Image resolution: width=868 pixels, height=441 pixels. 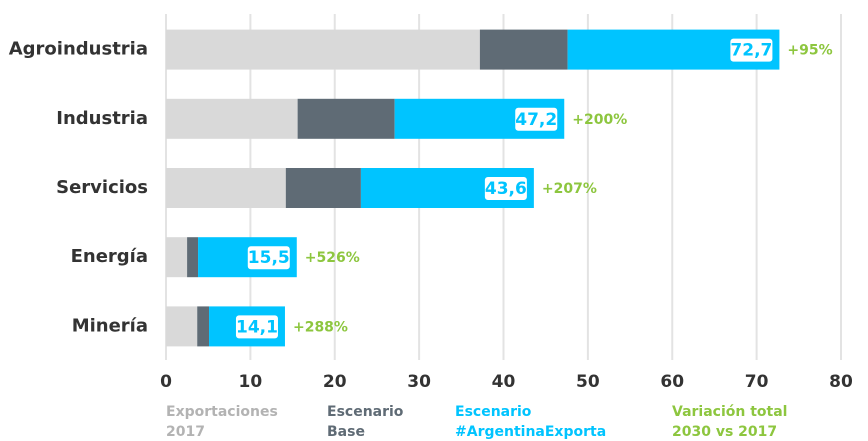 I want to click on category-label: Industria, so click(x=102, y=118).